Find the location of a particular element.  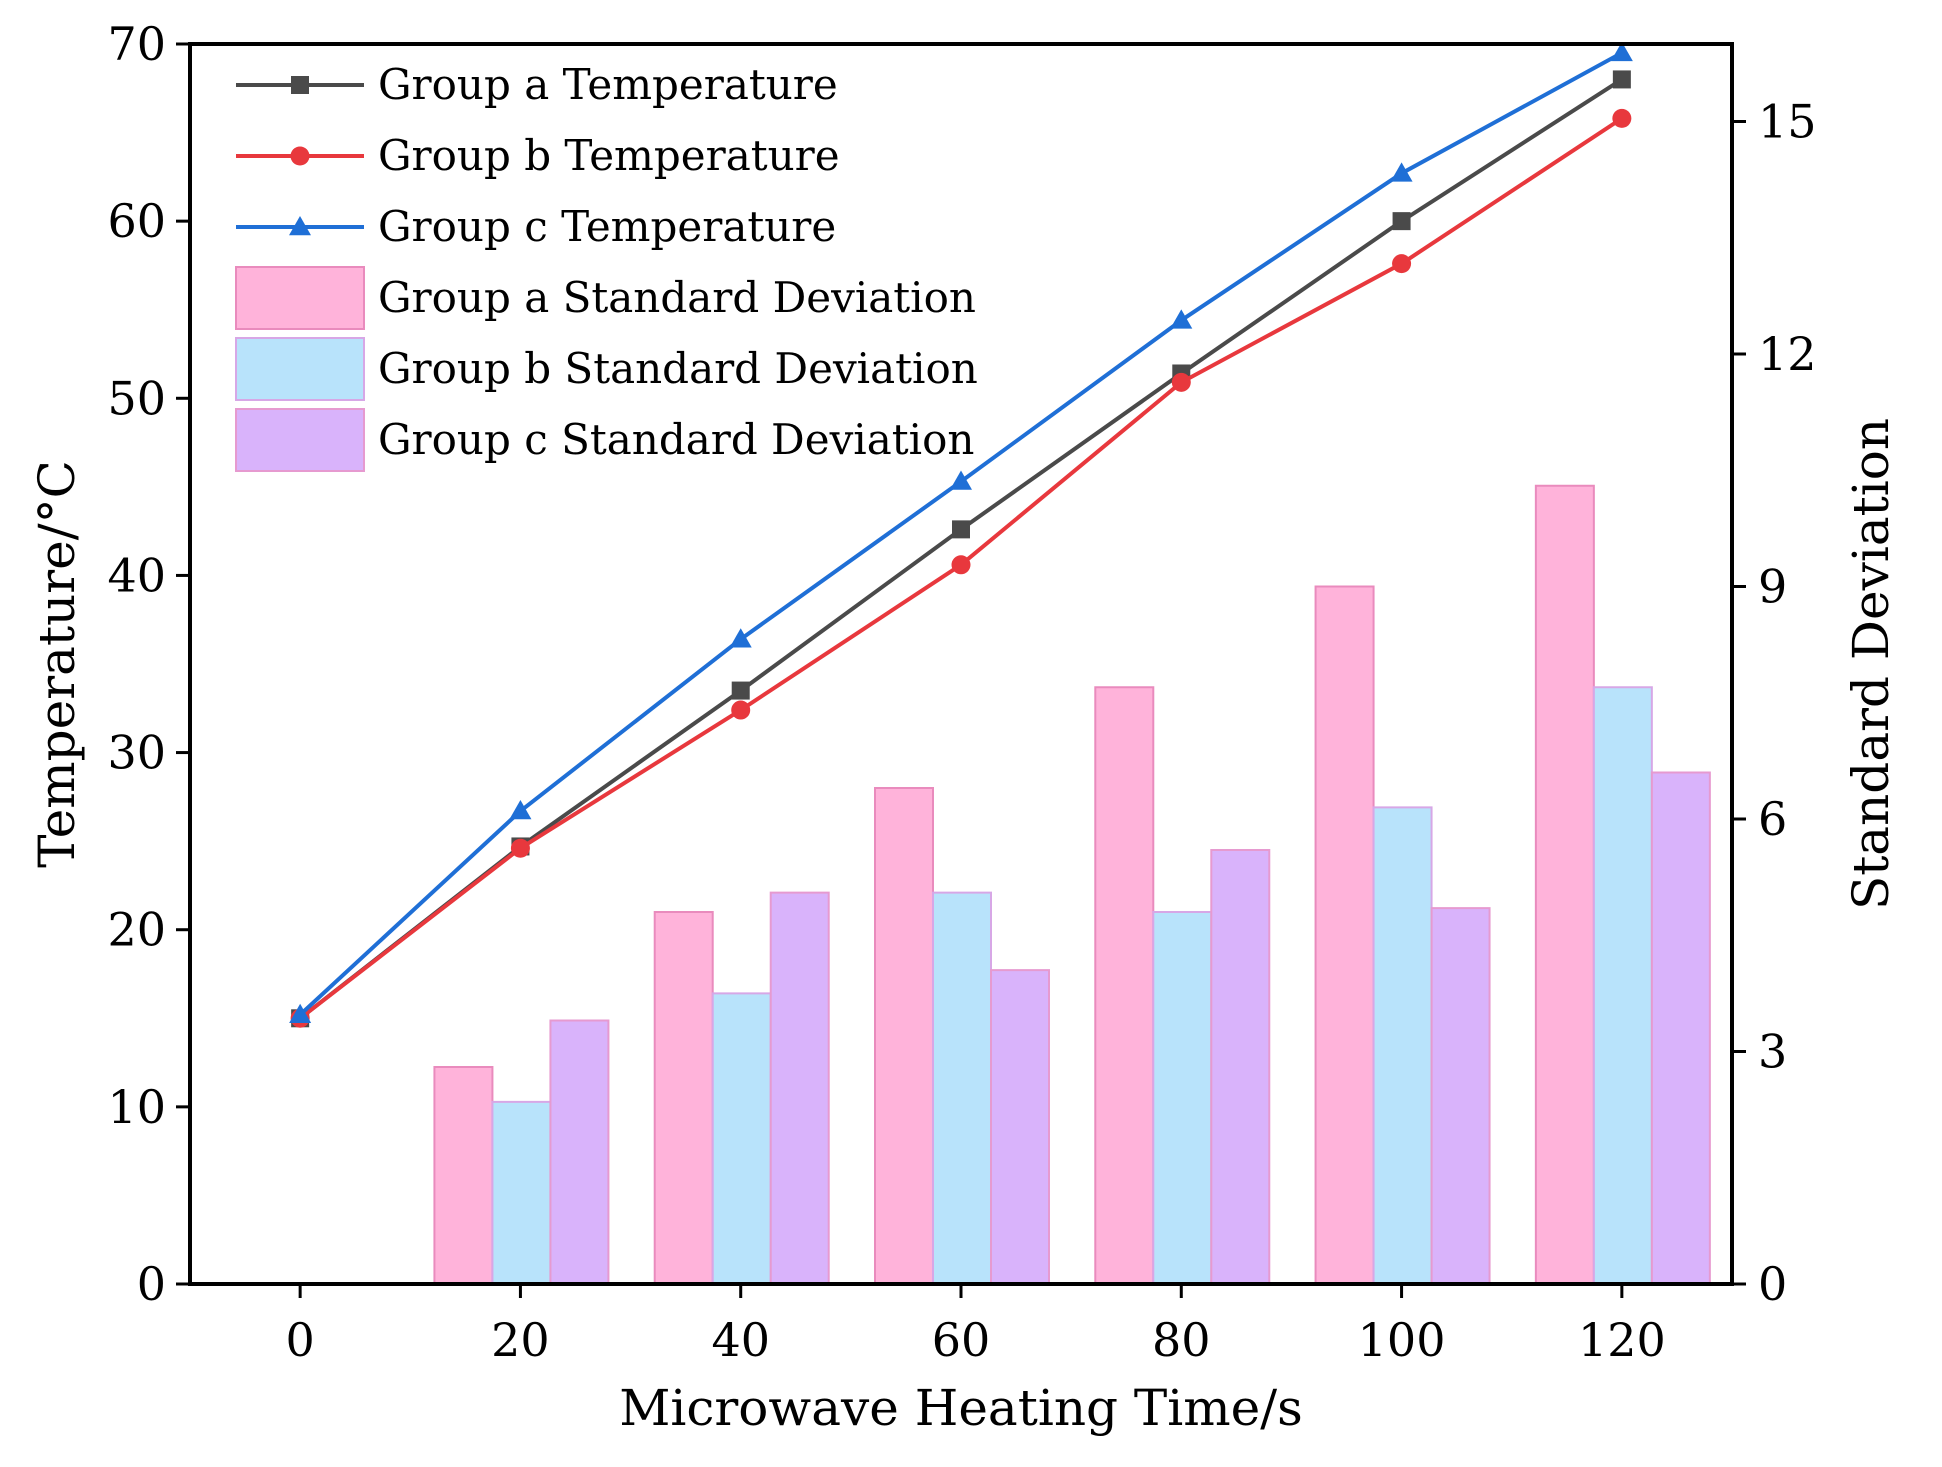

legend-label-bar-0: Group a Standard Deviation is located at coordinates (677, 297).